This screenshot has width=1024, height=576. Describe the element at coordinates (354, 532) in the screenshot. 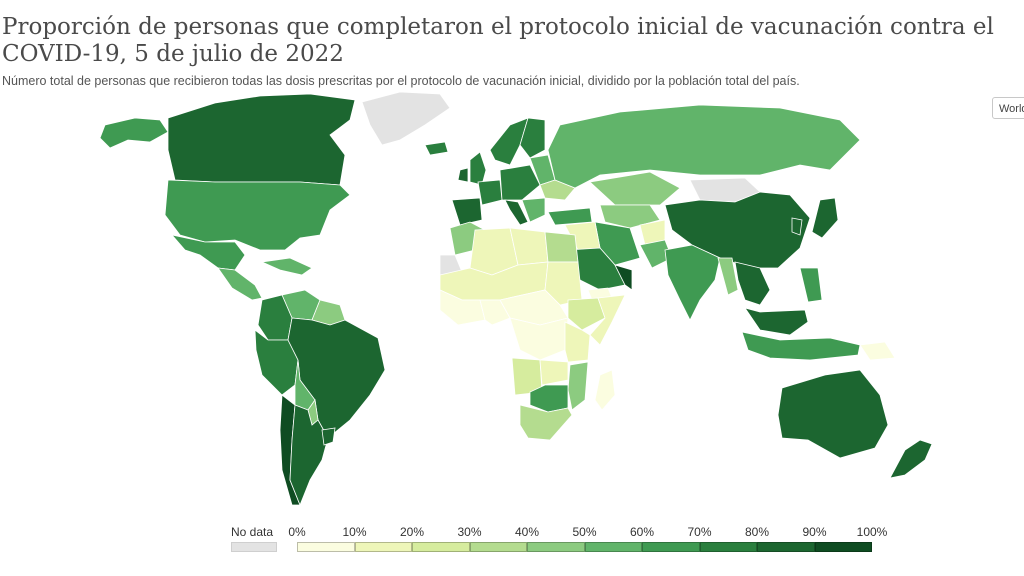

I see `legend-tick-label: 10%` at that location.